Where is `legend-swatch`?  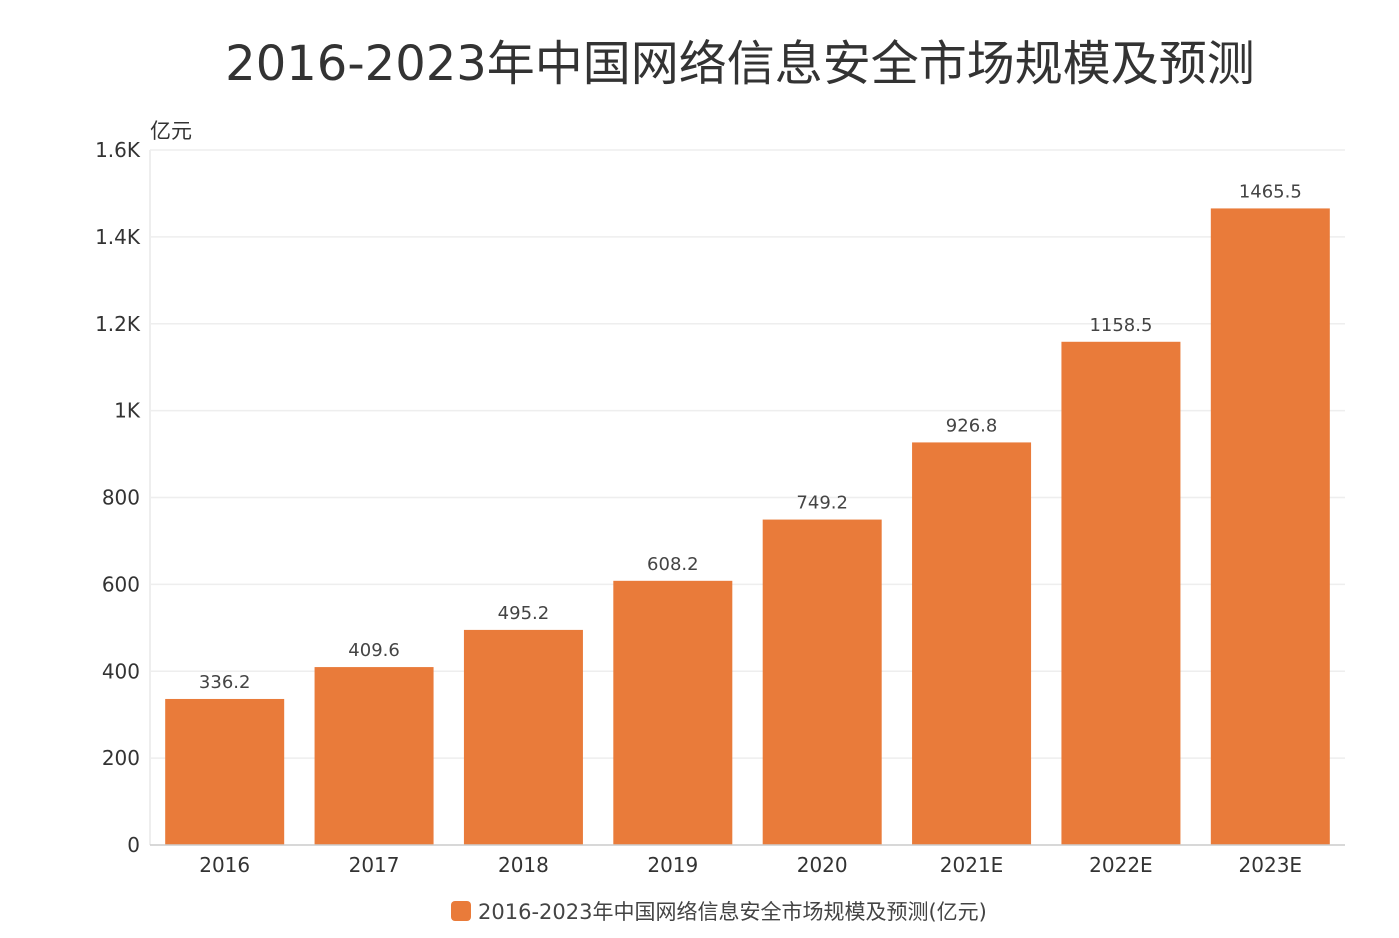 legend-swatch is located at coordinates (461, 911).